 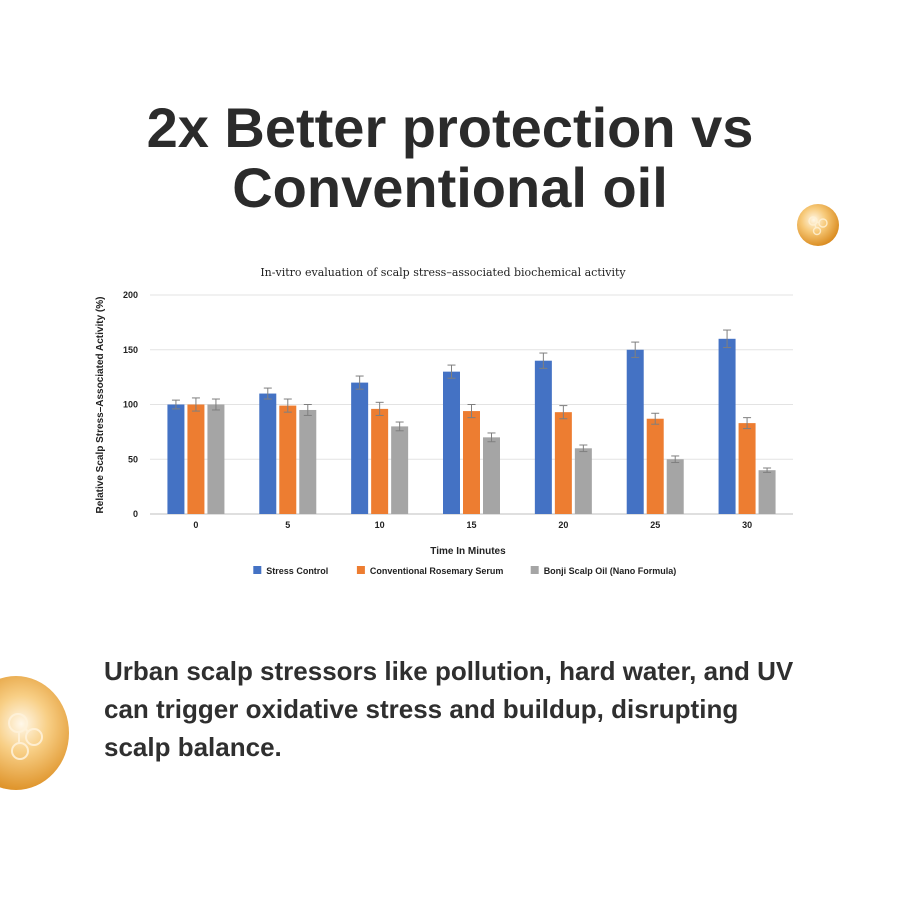 I want to click on y-tick-label: 0, so click(x=135, y=514).